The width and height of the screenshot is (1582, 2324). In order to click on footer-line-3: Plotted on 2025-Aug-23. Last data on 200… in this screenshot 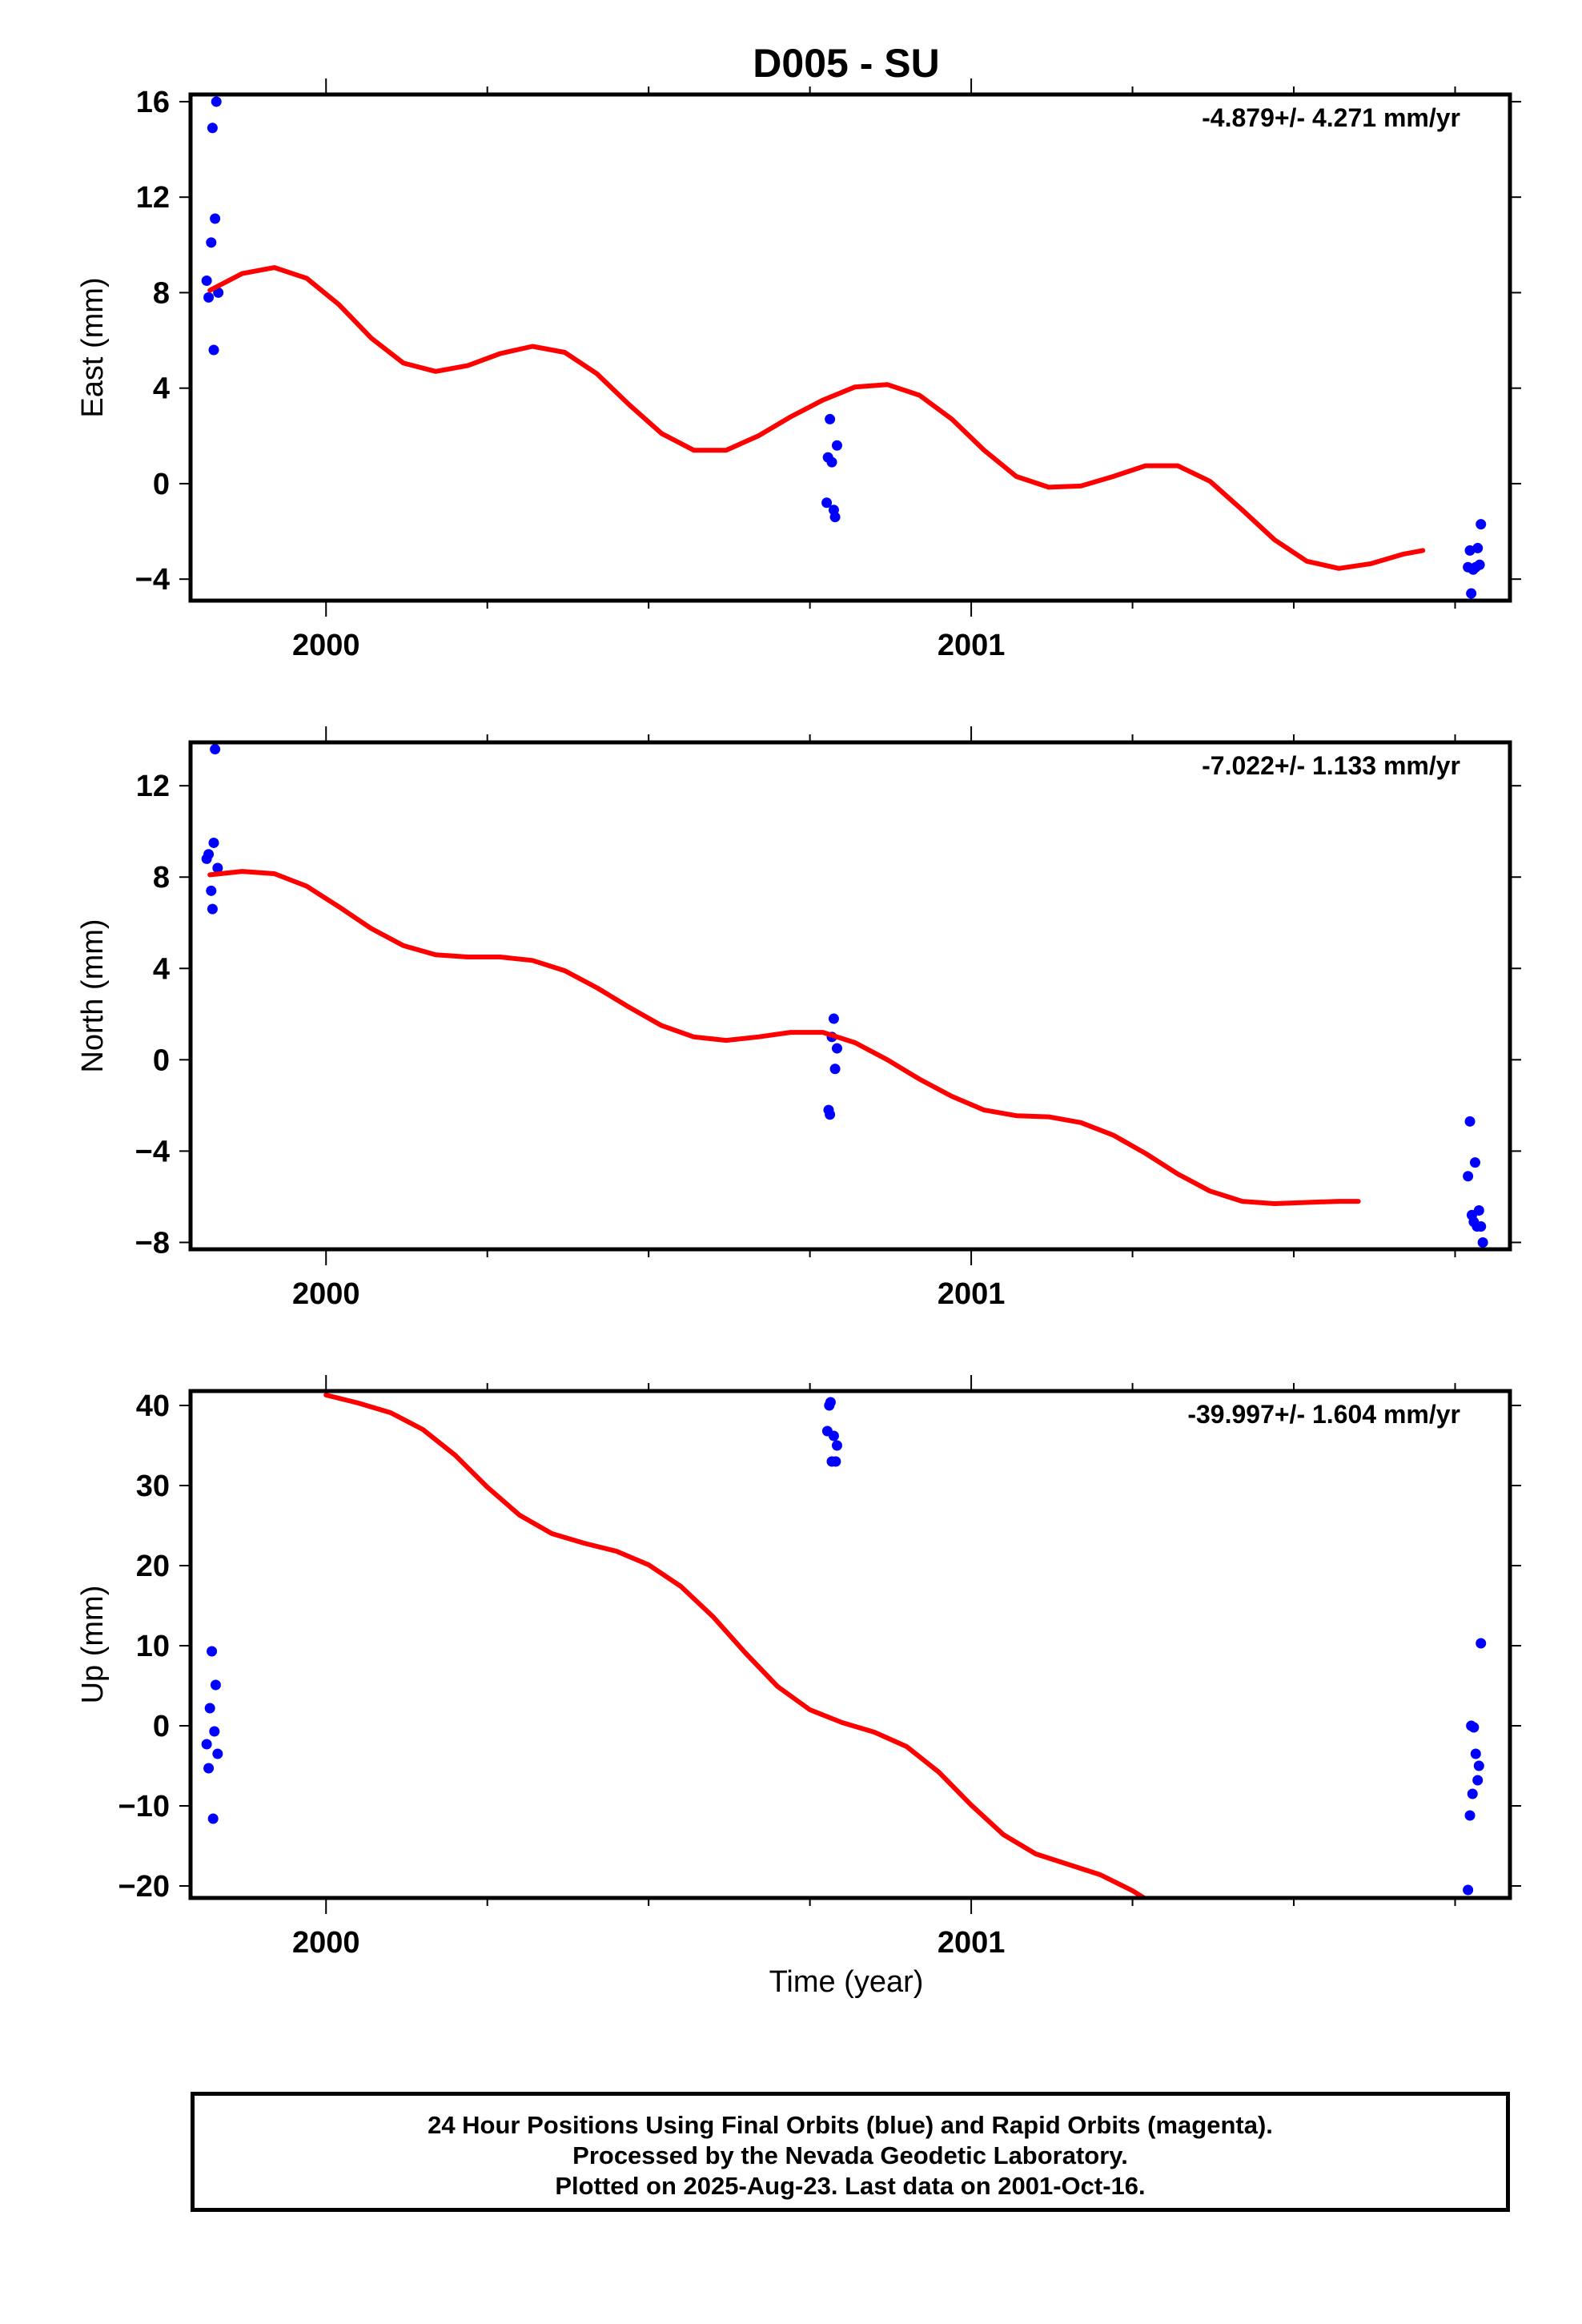, I will do `click(850, 2186)`.